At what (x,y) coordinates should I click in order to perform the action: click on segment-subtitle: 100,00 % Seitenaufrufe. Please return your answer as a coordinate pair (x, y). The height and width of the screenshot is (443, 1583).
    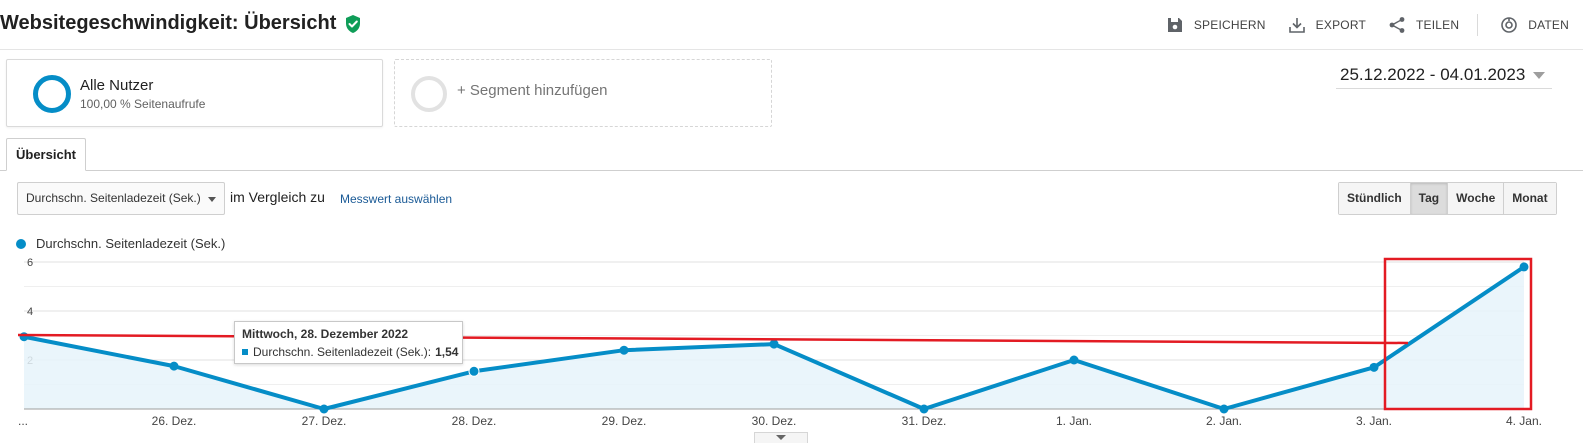
    Looking at the image, I should click on (143, 104).